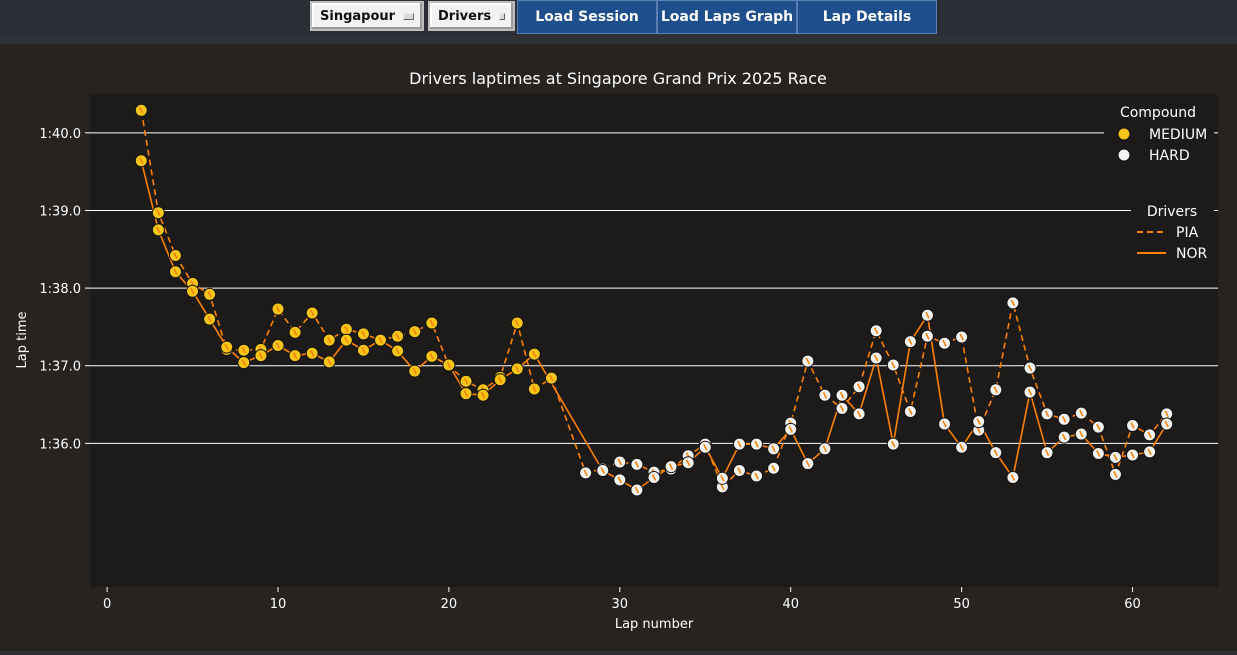 This screenshot has width=1237, height=655. Describe the element at coordinates (22, 340) in the screenshot. I see `y-axis-label: Lap time` at that location.